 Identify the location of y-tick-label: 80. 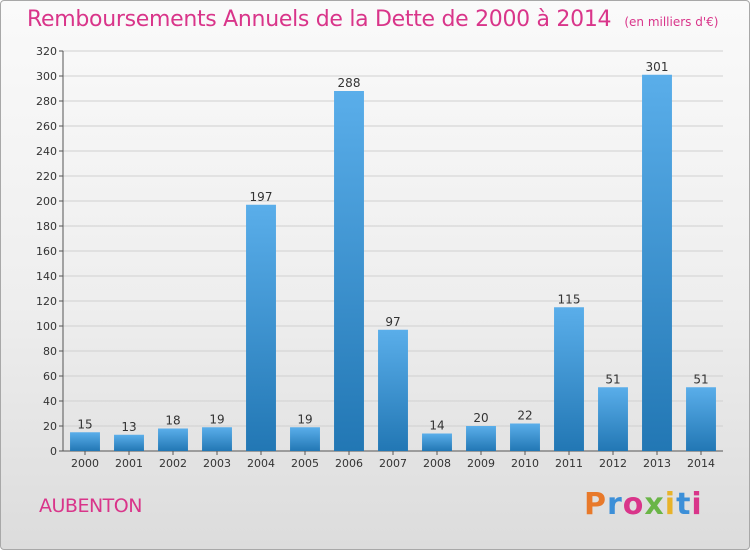
(50, 351).